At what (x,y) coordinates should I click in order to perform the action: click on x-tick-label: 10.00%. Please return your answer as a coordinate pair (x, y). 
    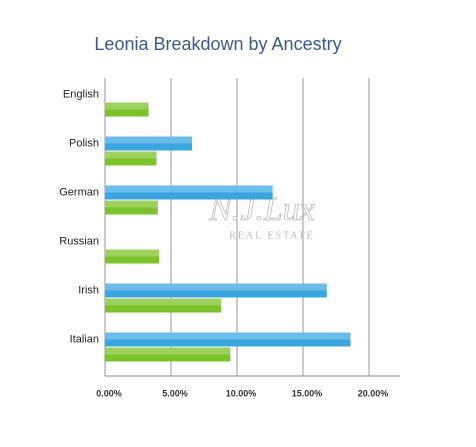
    Looking at the image, I should click on (241, 393).